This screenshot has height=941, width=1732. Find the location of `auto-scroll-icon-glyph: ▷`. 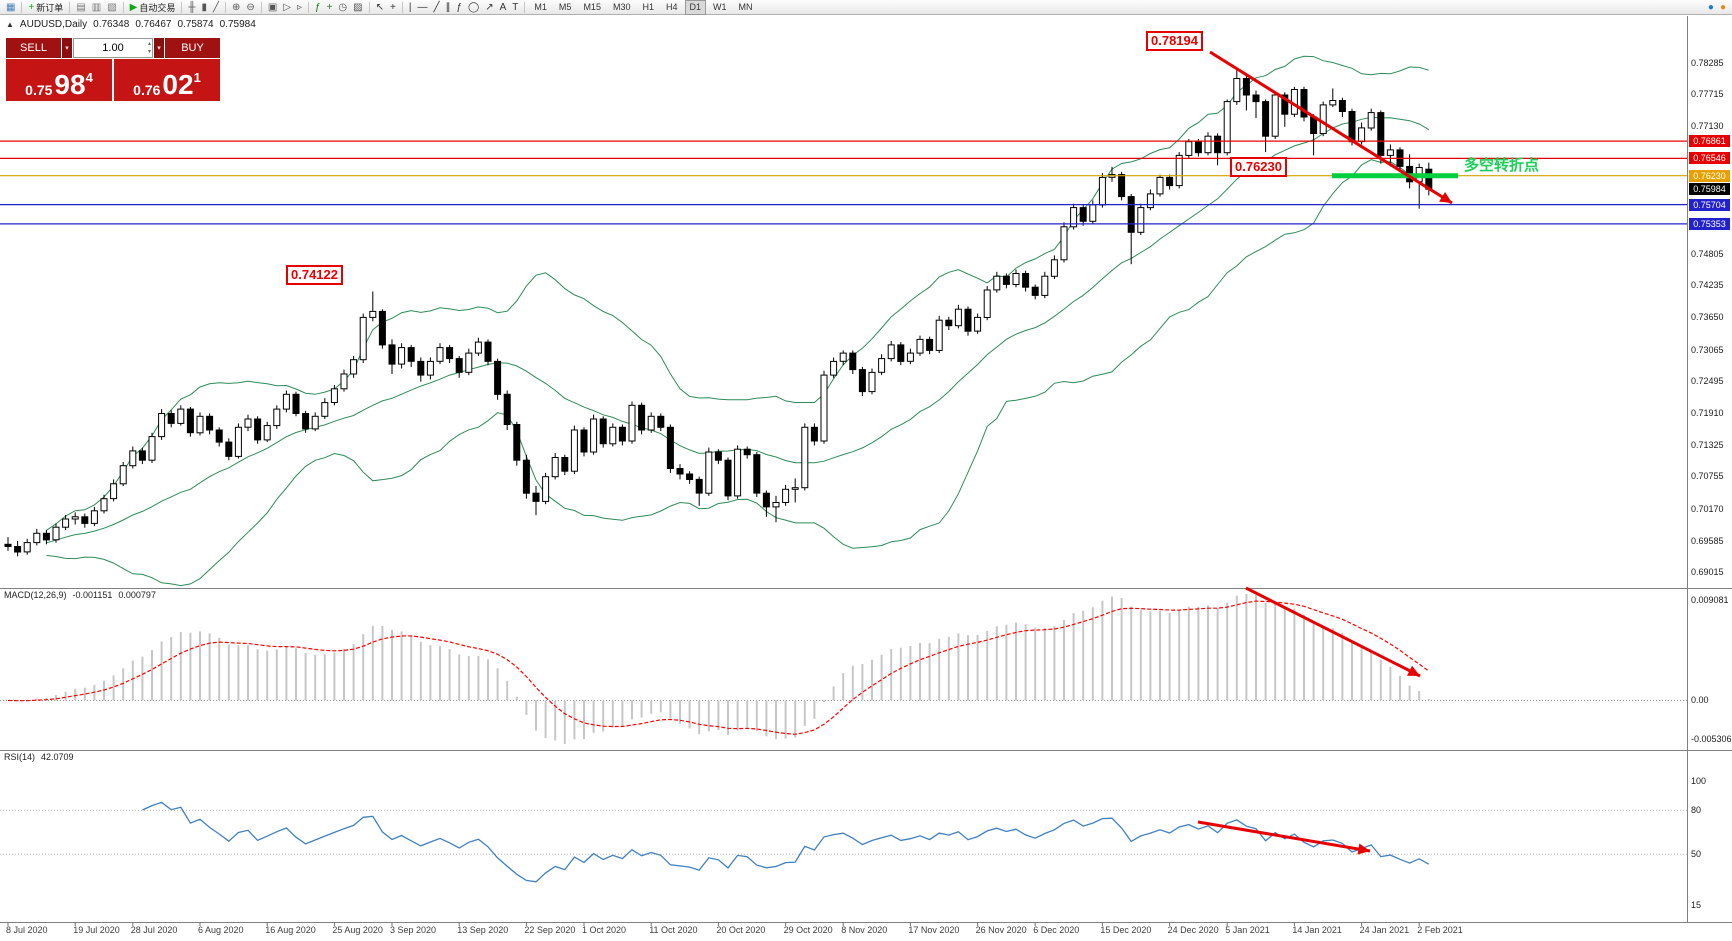

auto-scroll-icon-glyph: ▷ is located at coordinates (287, 7).